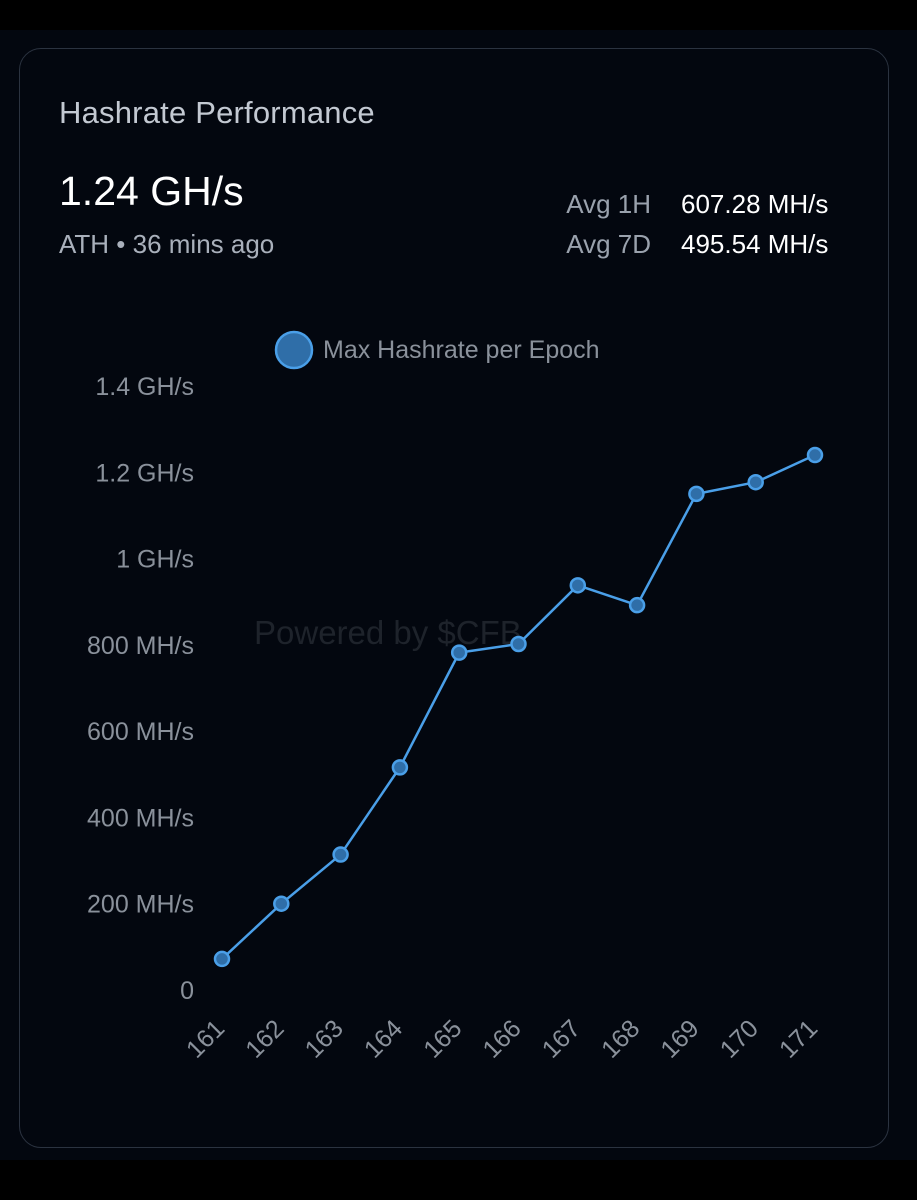  I want to click on x-tick-label: 164, so click(383, 1038).